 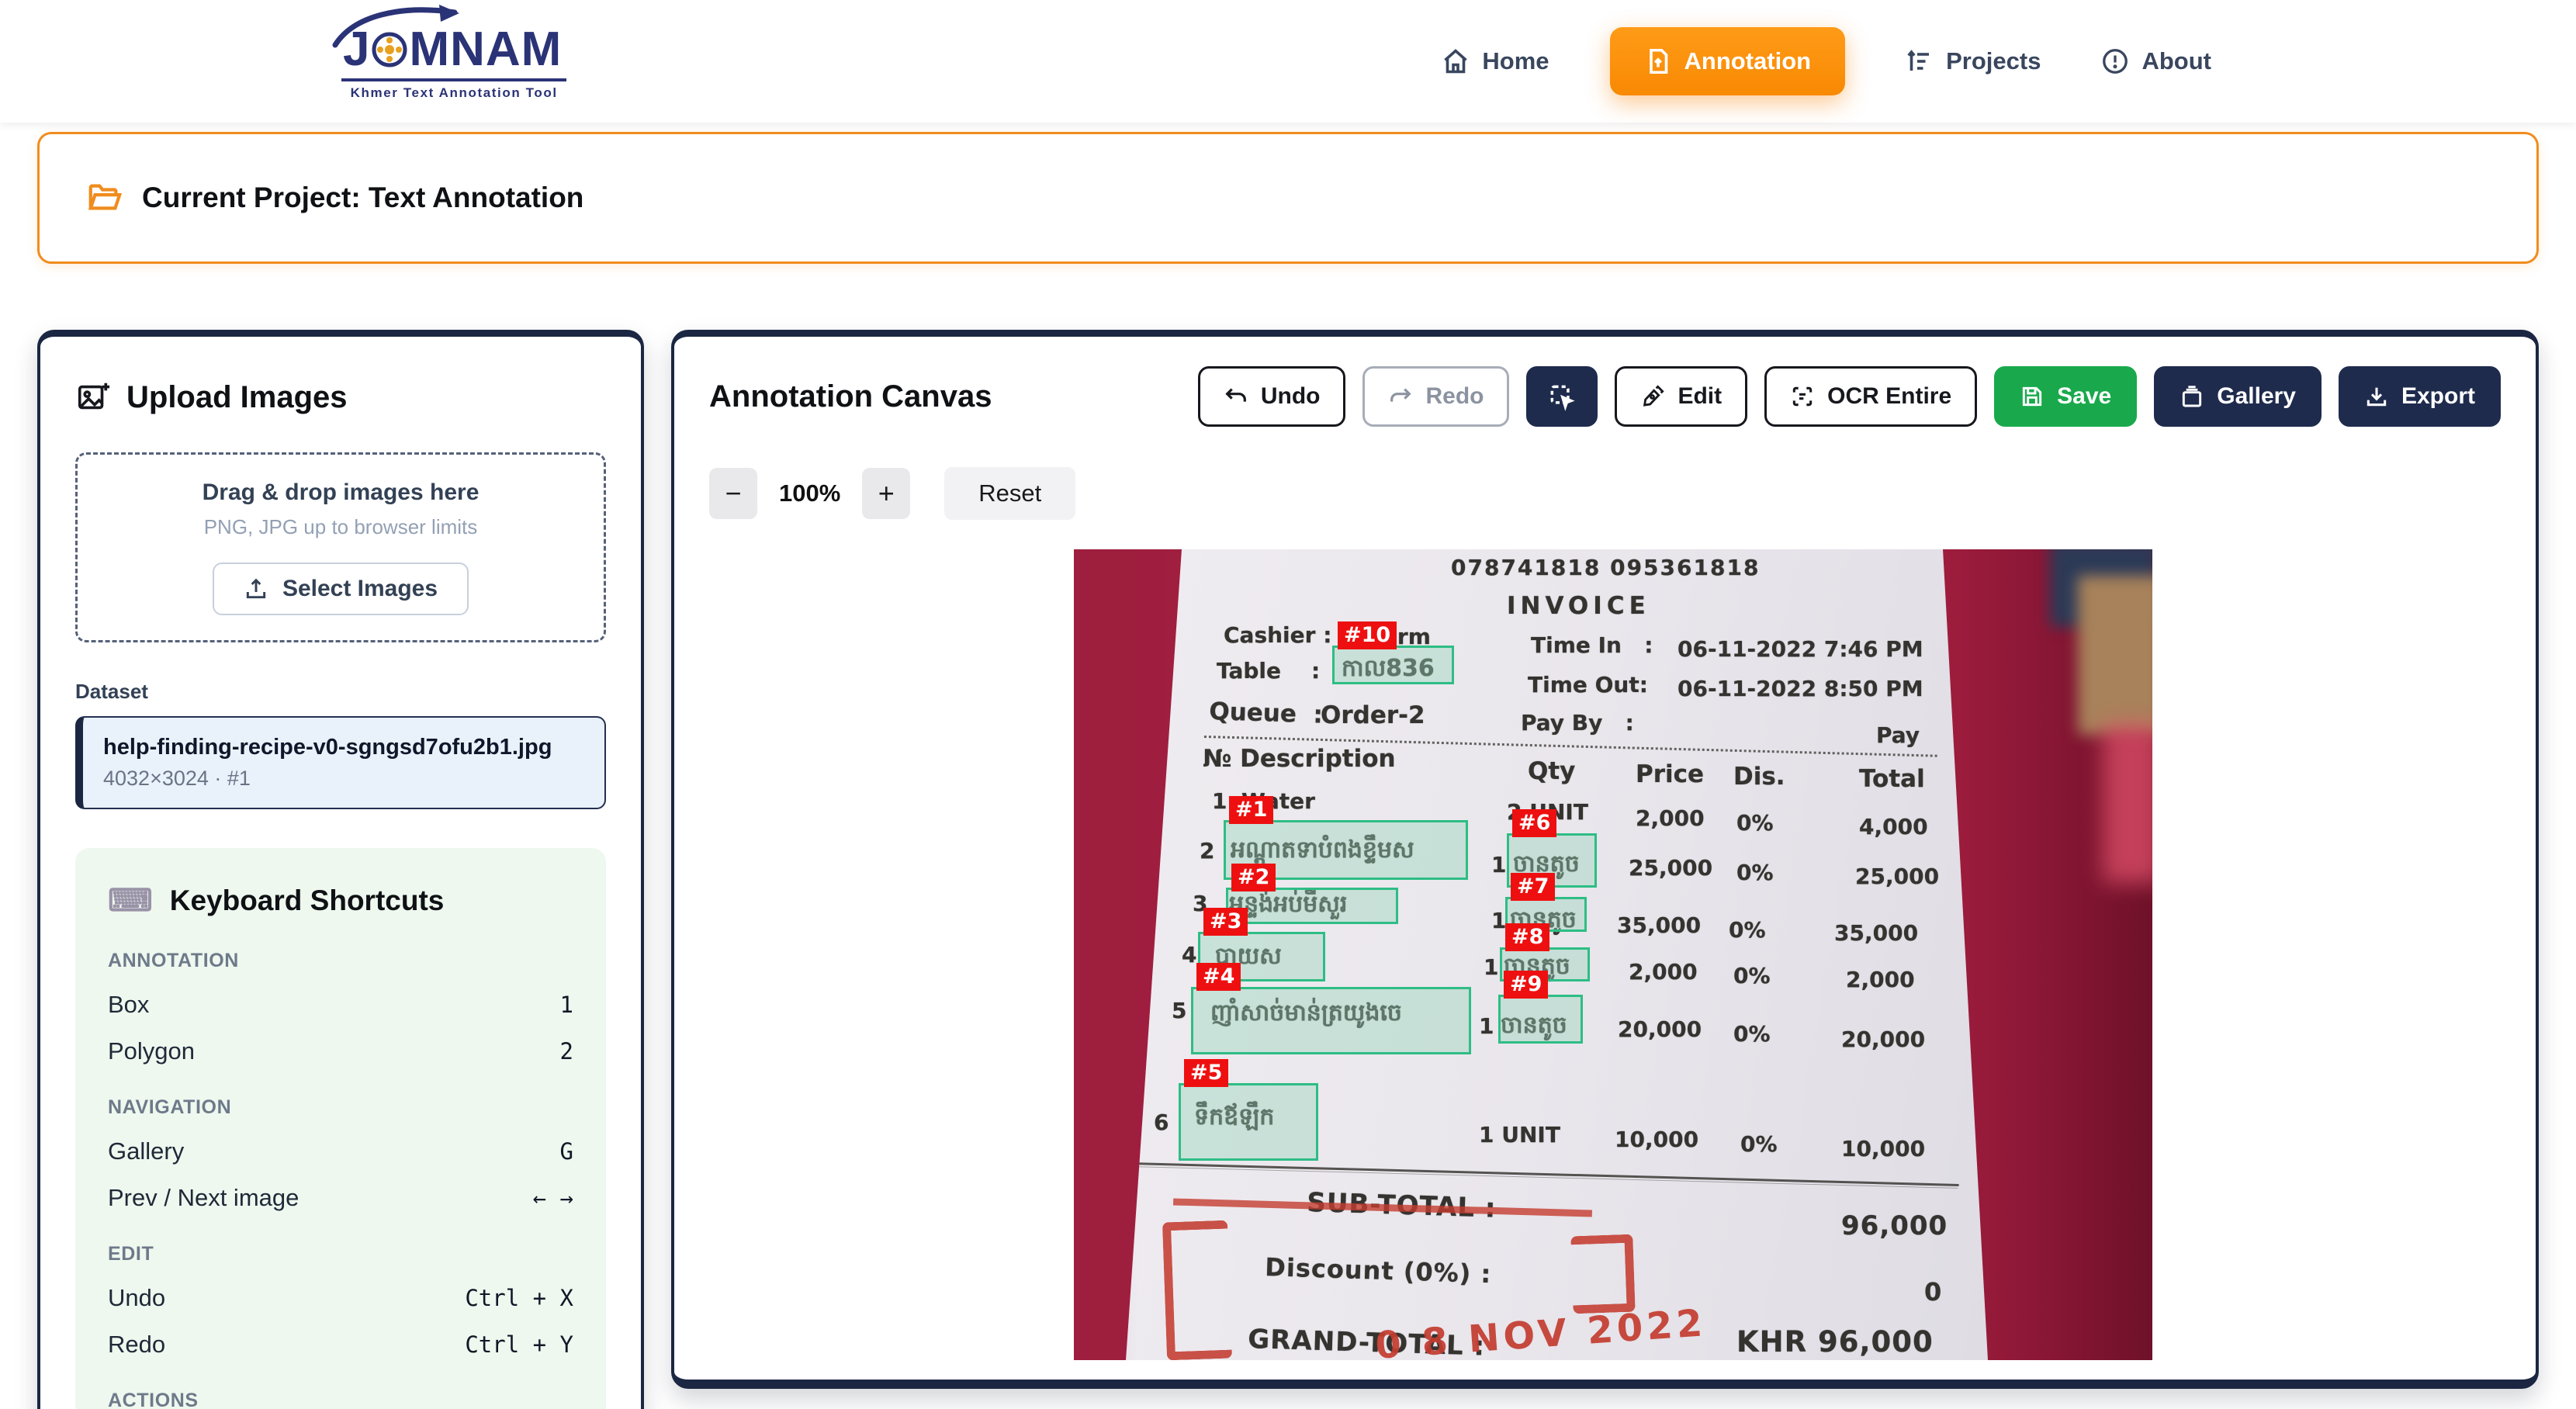 I want to click on receipt-col-price: Price, so click(x=1670, y=774).